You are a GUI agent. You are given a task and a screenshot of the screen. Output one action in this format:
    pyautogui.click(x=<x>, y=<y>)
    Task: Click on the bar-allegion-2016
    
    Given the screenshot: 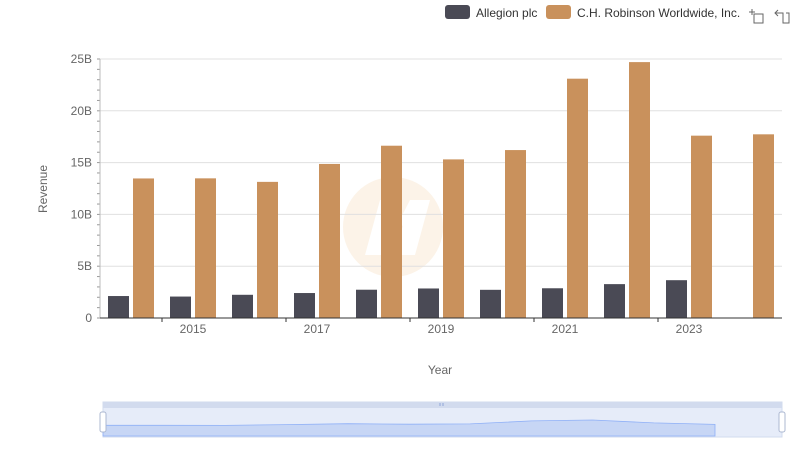 What is the action you would take?
    pyautogui.click(x=242, y=306)
    